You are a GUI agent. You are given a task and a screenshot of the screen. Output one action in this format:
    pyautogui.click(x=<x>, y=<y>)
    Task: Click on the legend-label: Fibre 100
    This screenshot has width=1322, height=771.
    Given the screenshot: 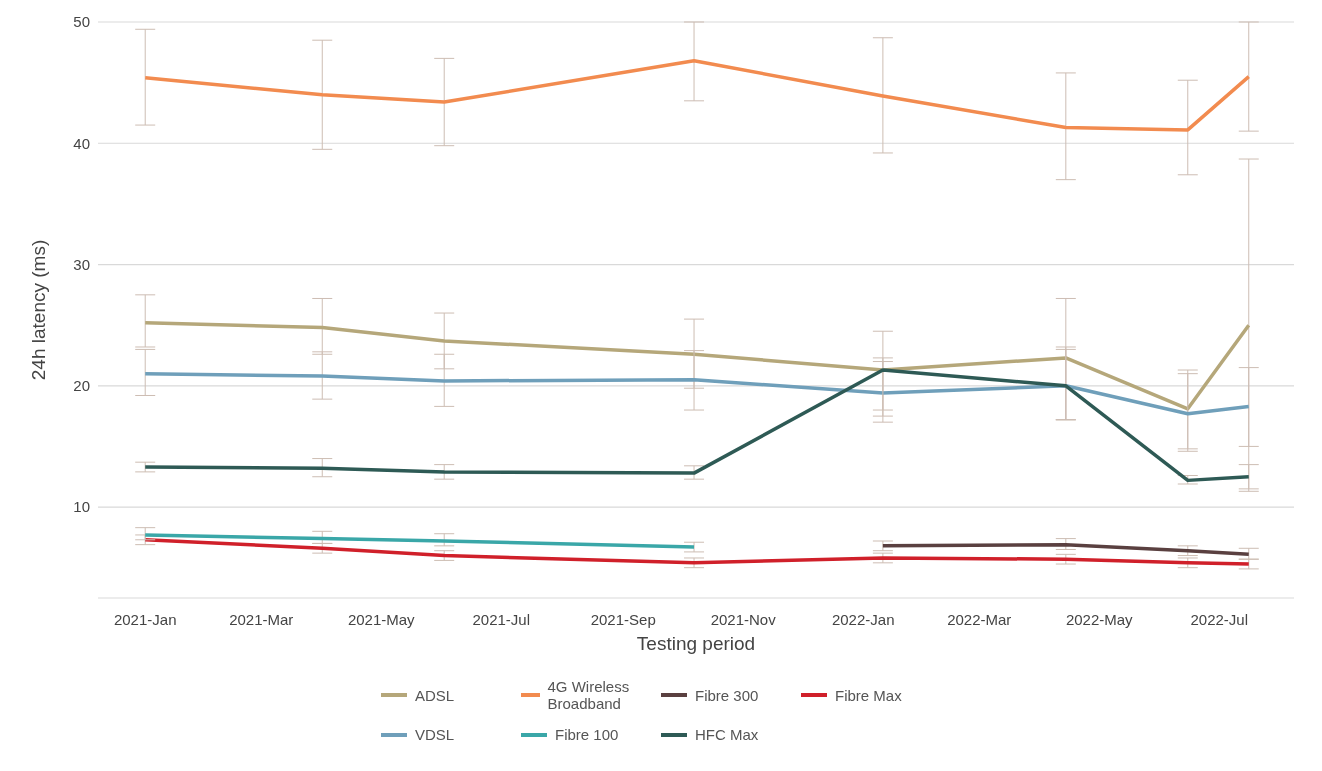 What is the action you would take?
    pyautogui.click(x=587, y=734)
    